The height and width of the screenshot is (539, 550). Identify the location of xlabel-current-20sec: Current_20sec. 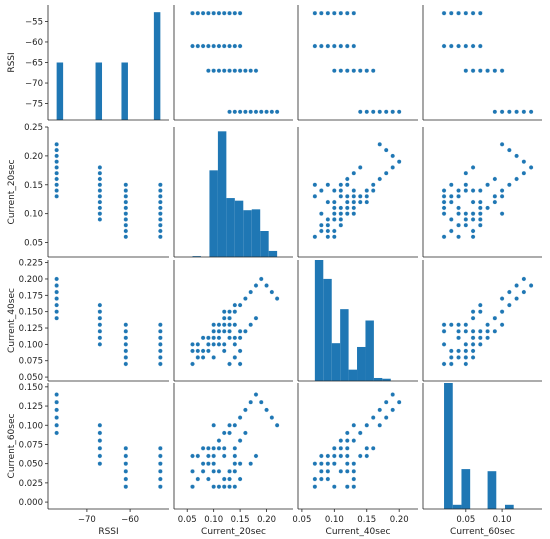
(233, 532).